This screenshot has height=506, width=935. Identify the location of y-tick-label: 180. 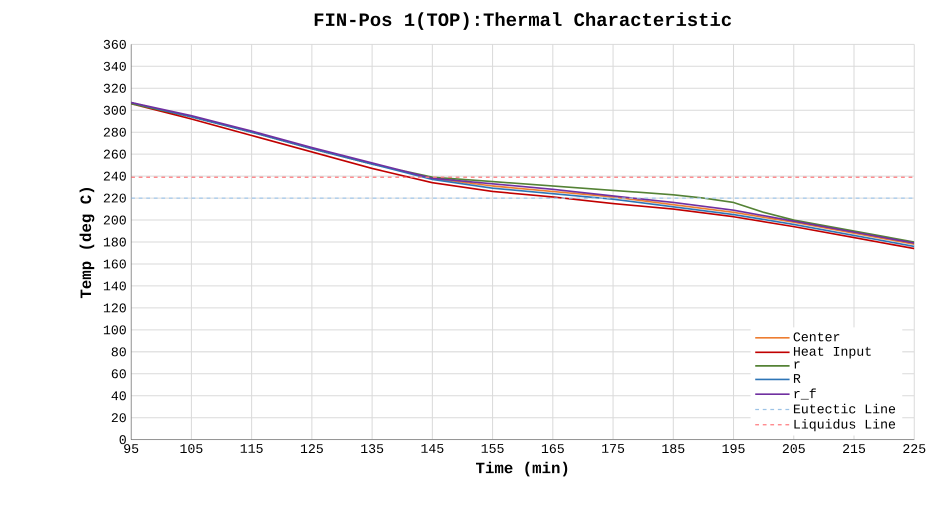
(115, 242).